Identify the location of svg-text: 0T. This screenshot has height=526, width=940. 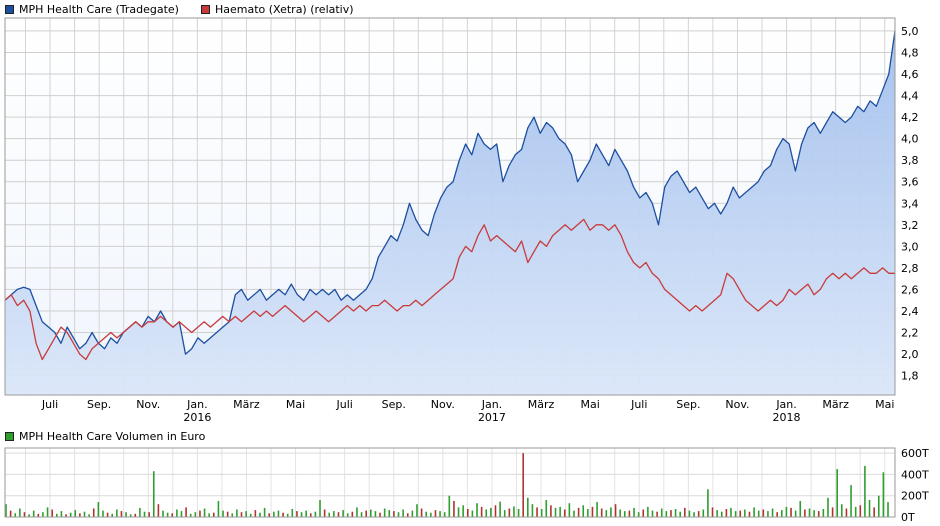
(908, 517).